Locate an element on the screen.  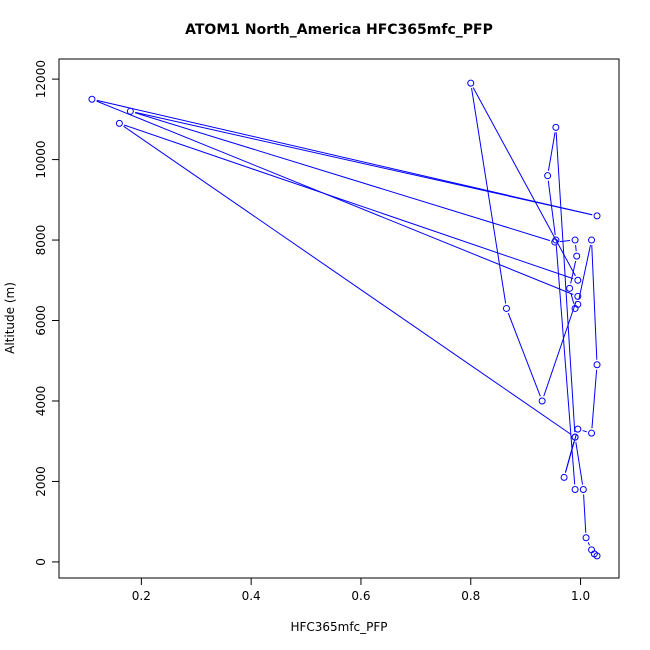
y-tick-label: 6000 is located at coordinates (41, 320).